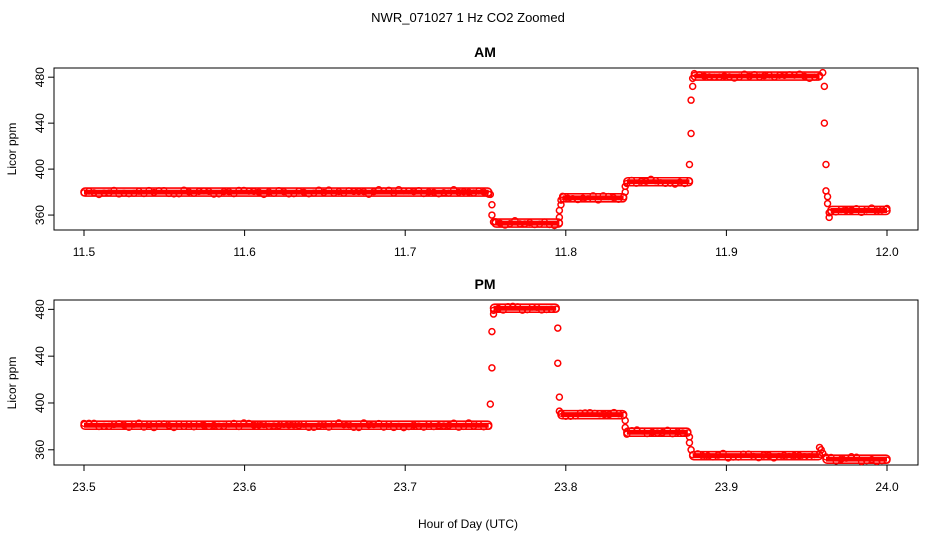 The width and height of the screenshot is (936, 540). Describe the element at coordinates (726, 252) in the screenshot. I see `x-tick-label-am: 11.9` at that location.